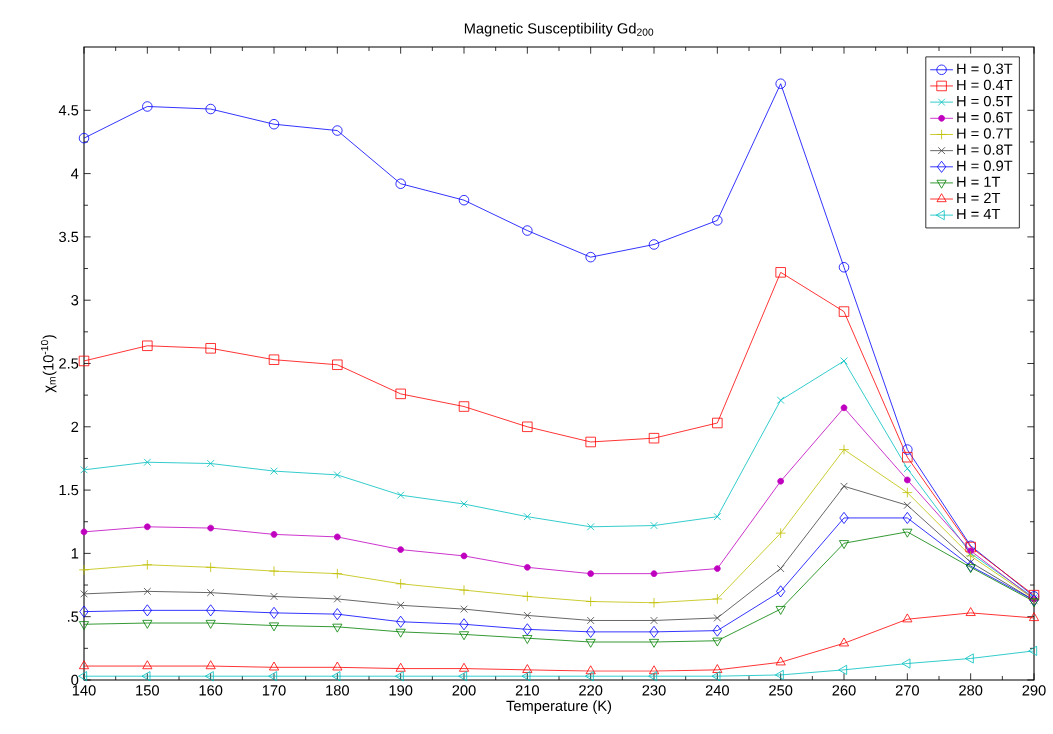 The image size is (1053, 734). I want to click on legend-label: H = 1T, so click(979, 181).